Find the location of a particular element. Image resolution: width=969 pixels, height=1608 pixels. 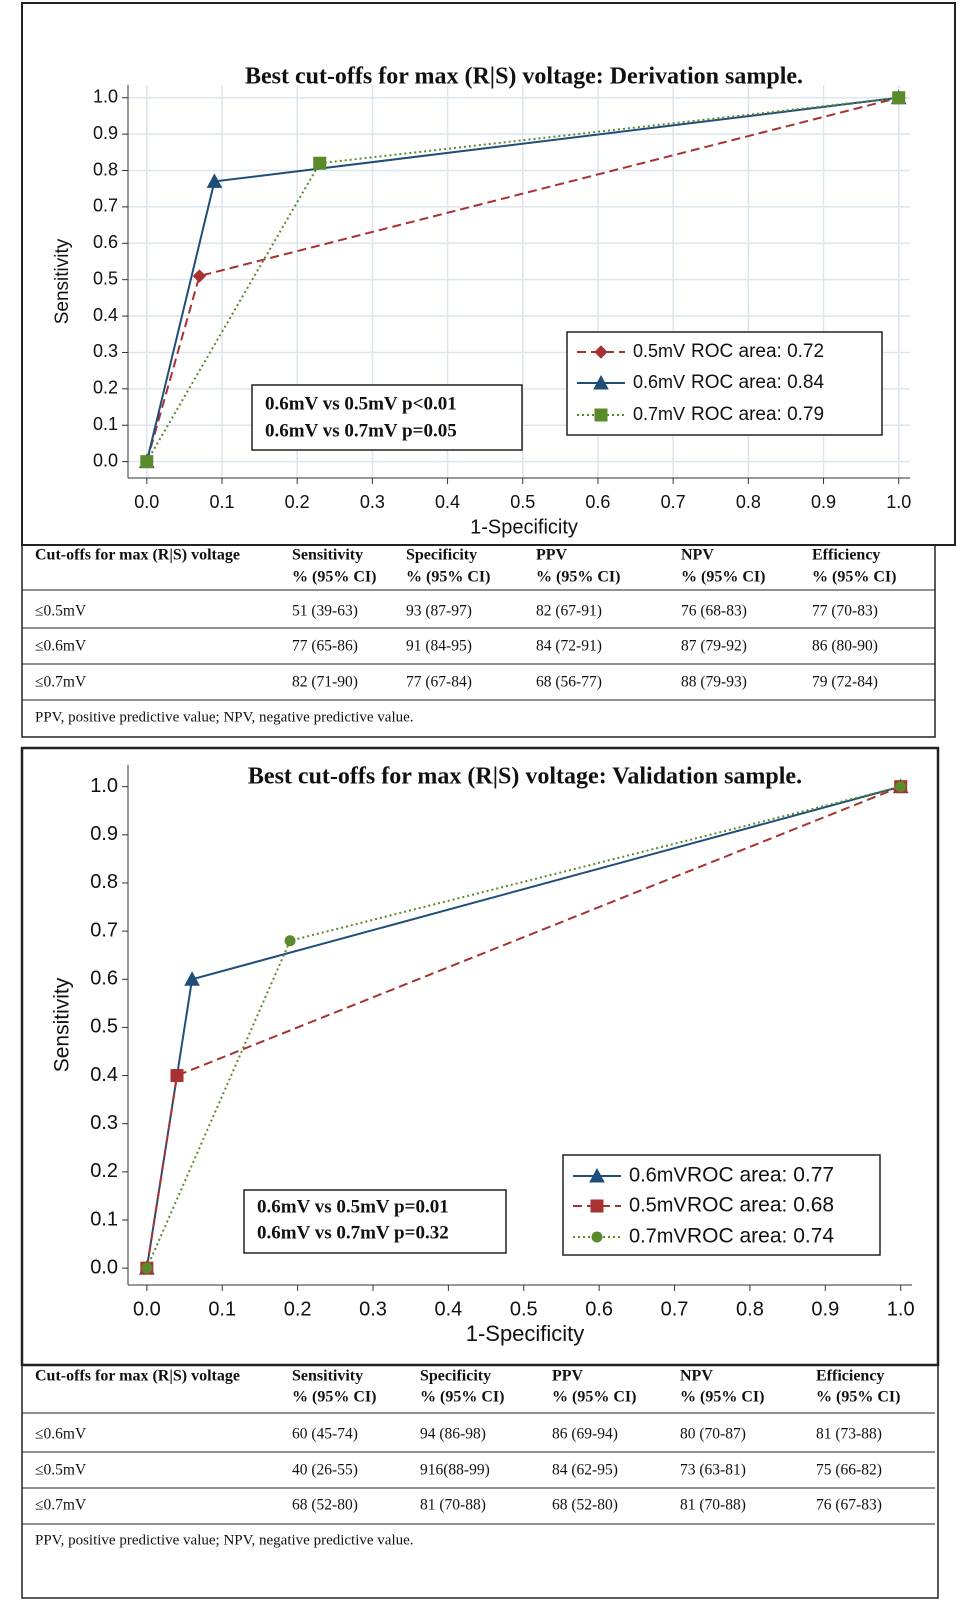

table-cell: 79 (72-84) is located at coordinates (845, 682).